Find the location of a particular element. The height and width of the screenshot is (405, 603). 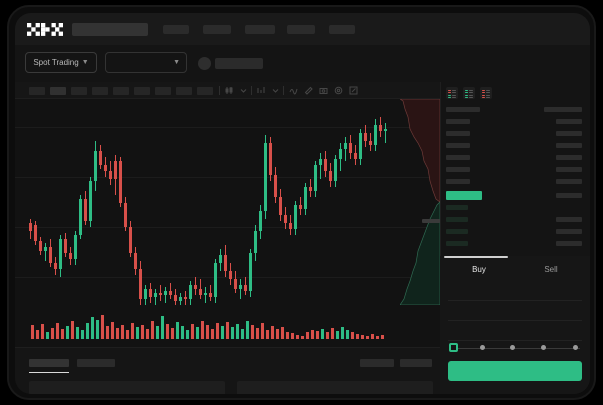

orderbook-both-icon is located at coordinates (452, 93).